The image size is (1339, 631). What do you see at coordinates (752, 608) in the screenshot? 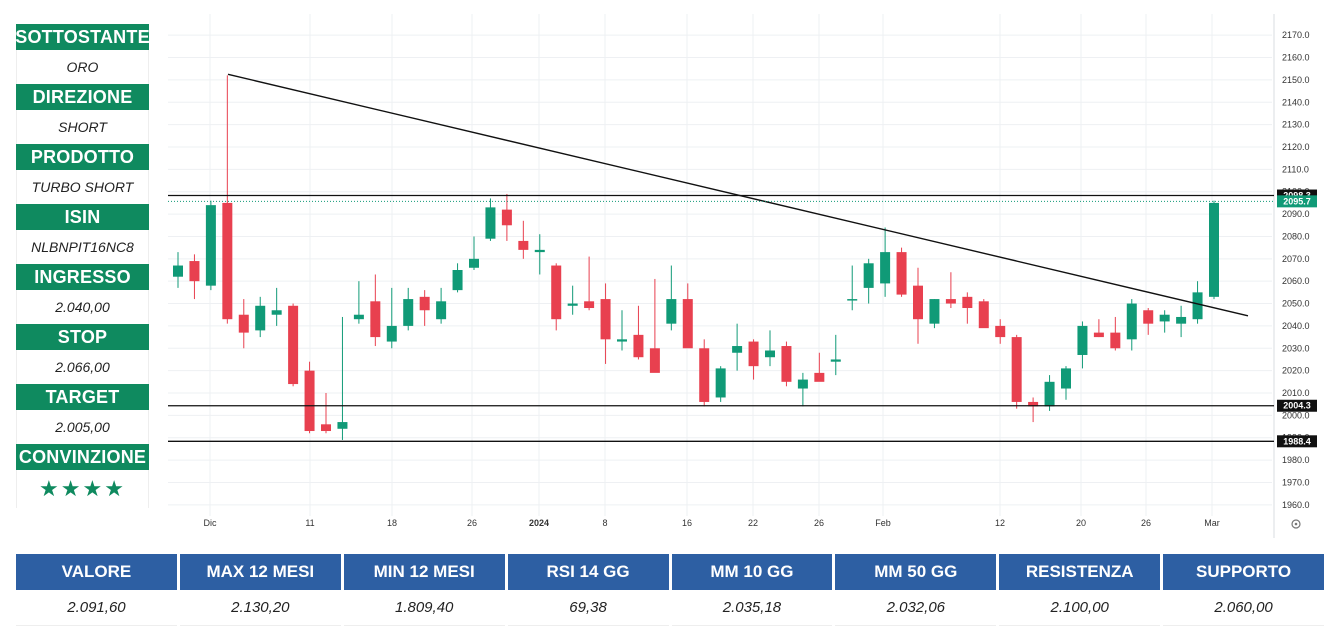
I see `stat-value: 2.035,18` at bounding box center [752, 608].